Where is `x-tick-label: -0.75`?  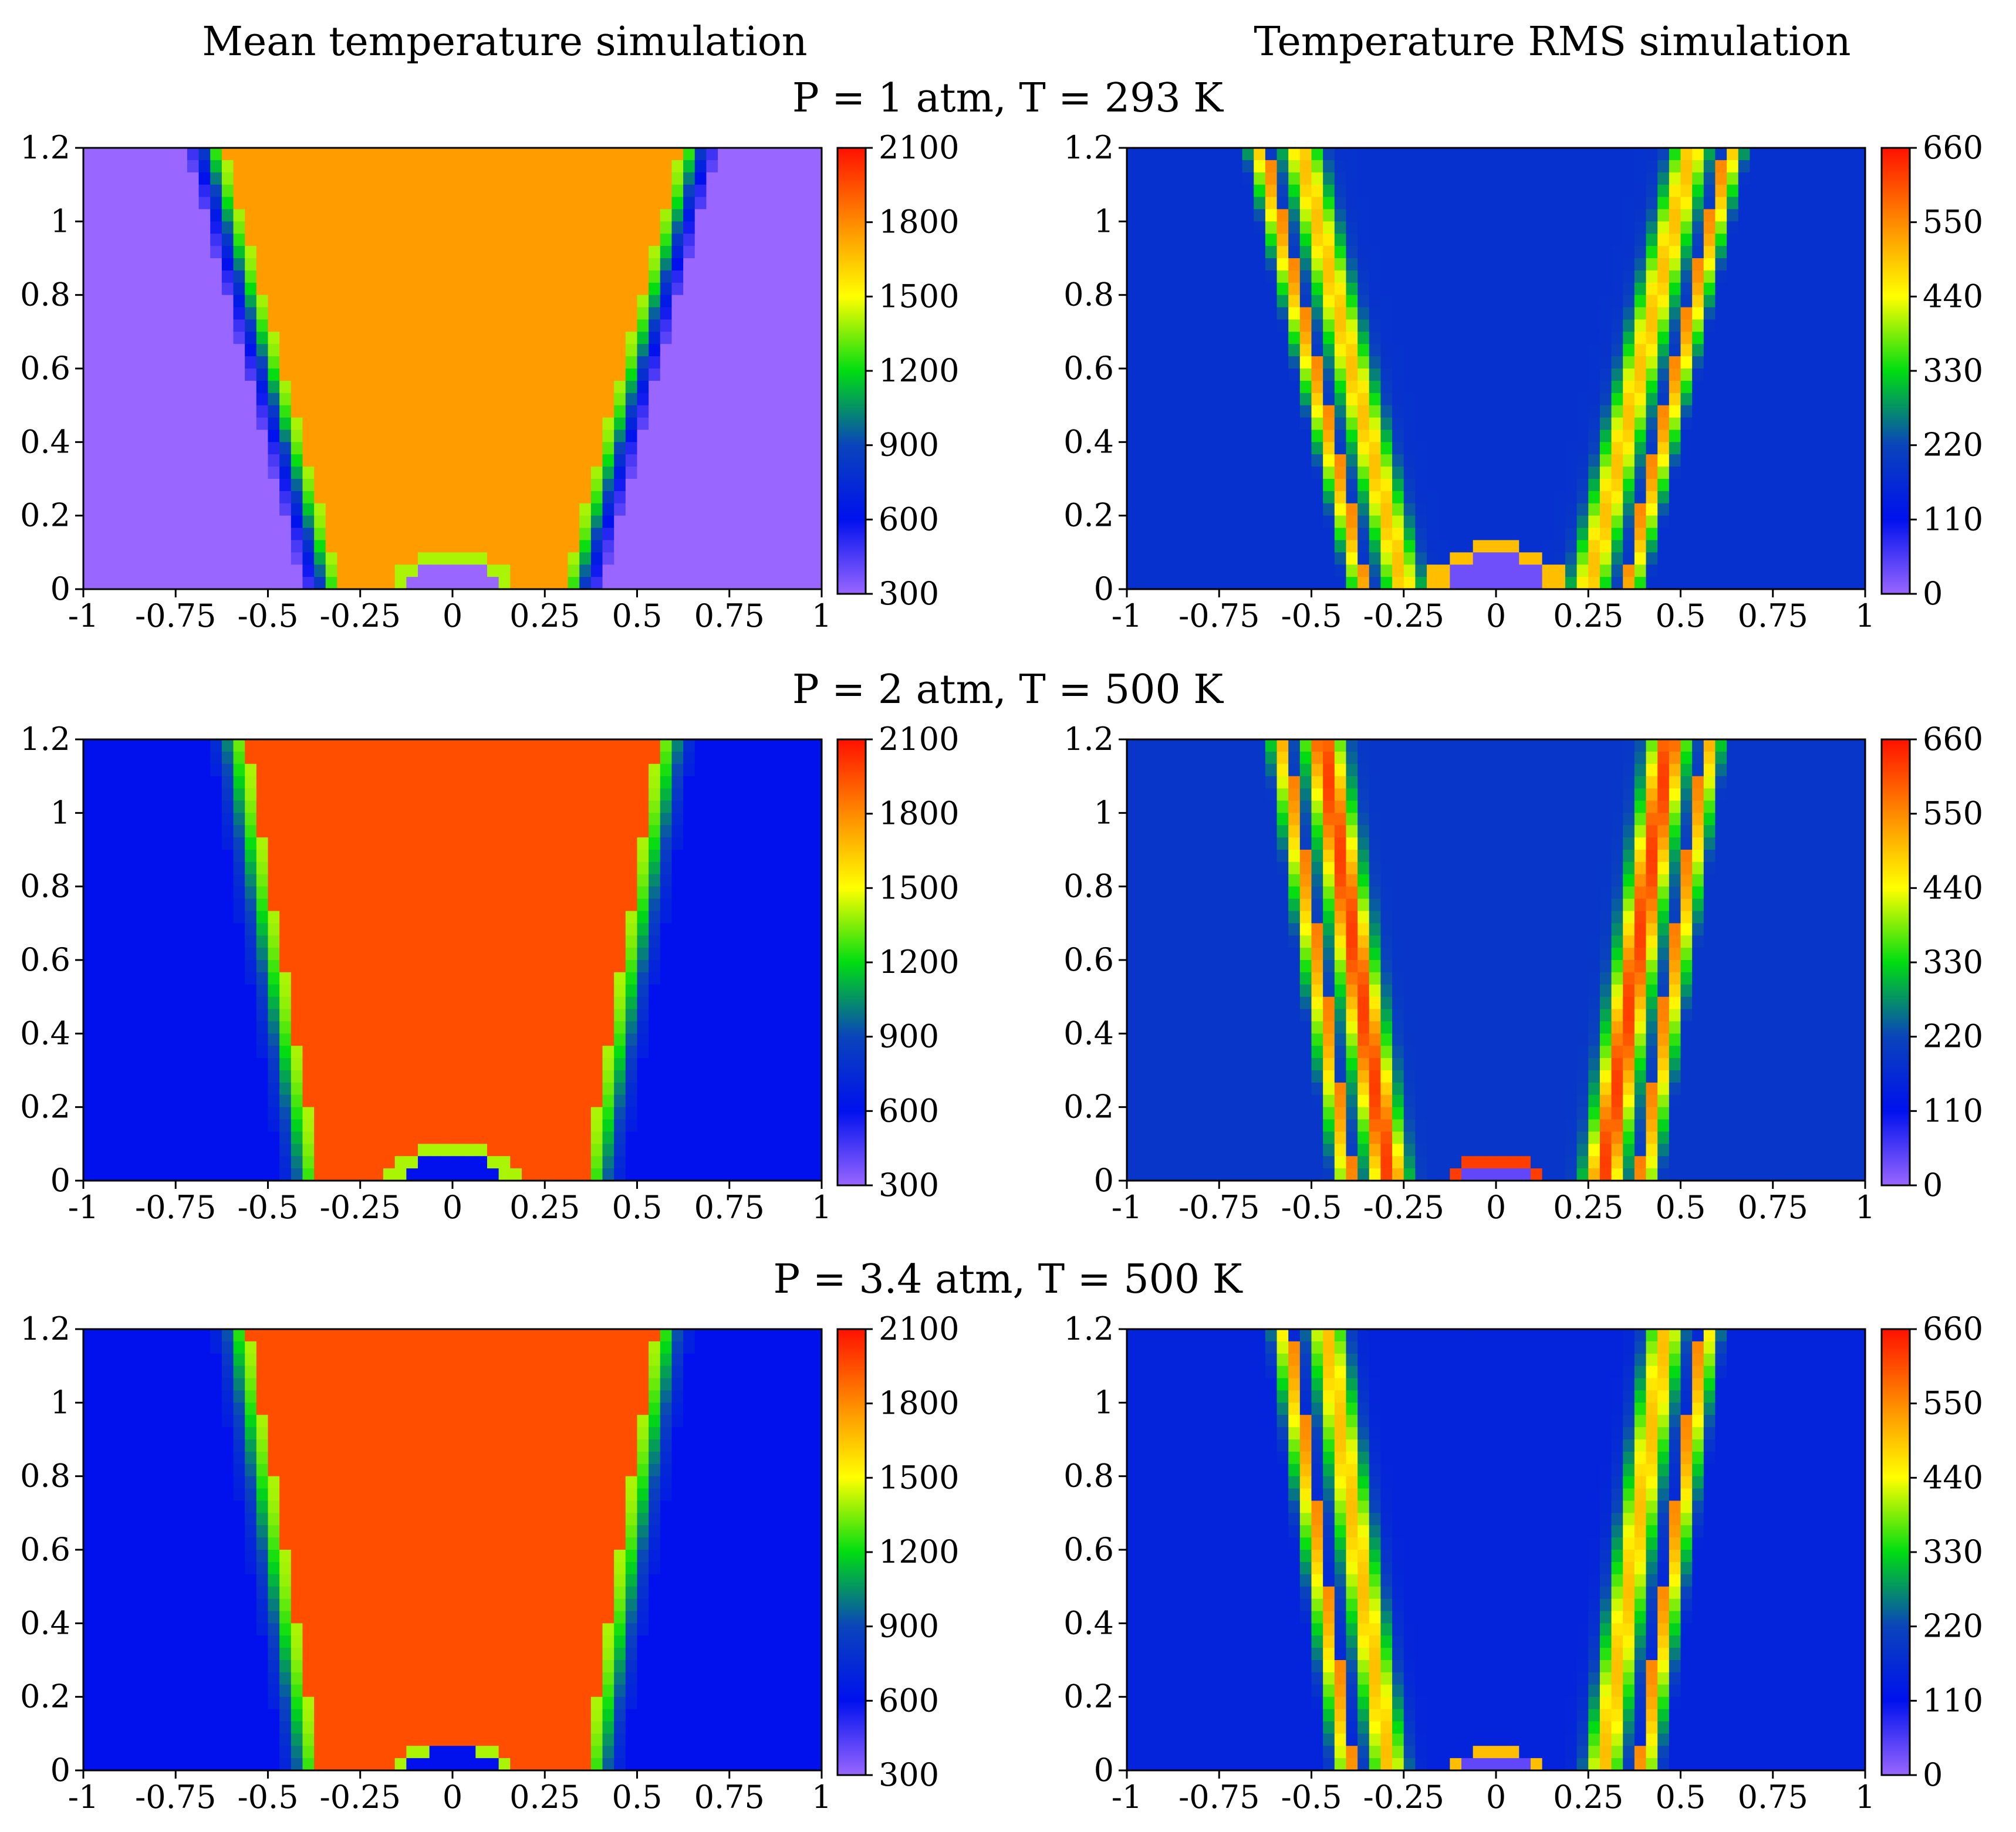 x-tick-label: -0.75 is located at coordinates (175, 615).